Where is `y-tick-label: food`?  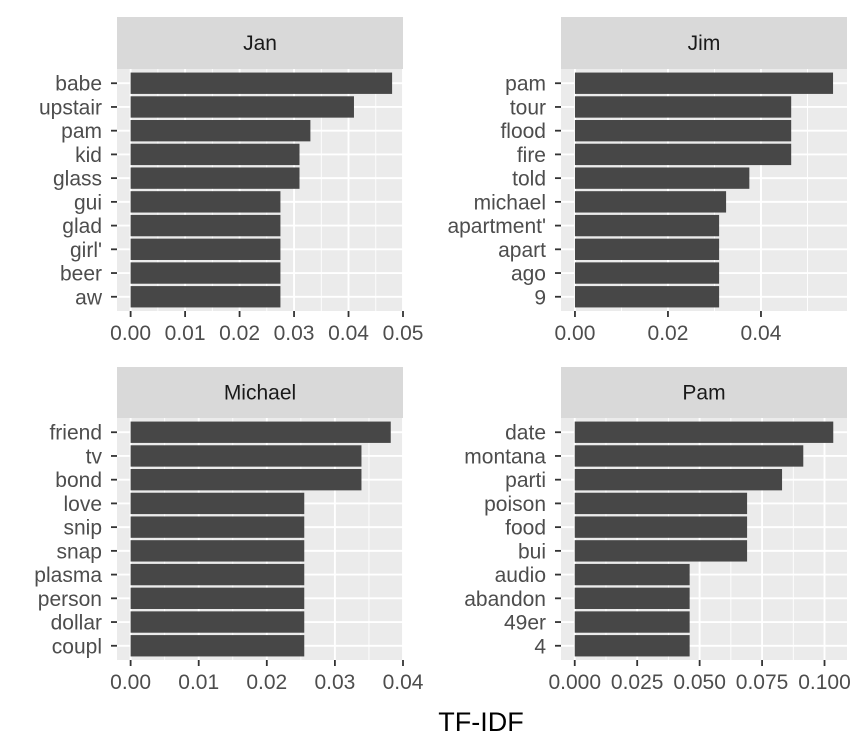
y-tick-label: food is located at coordinates (525, 528).